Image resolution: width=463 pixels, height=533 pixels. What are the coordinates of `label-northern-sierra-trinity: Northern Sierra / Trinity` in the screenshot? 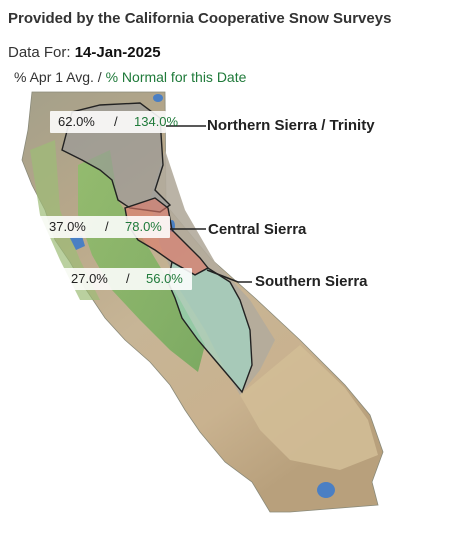 It's located at (291, 125).